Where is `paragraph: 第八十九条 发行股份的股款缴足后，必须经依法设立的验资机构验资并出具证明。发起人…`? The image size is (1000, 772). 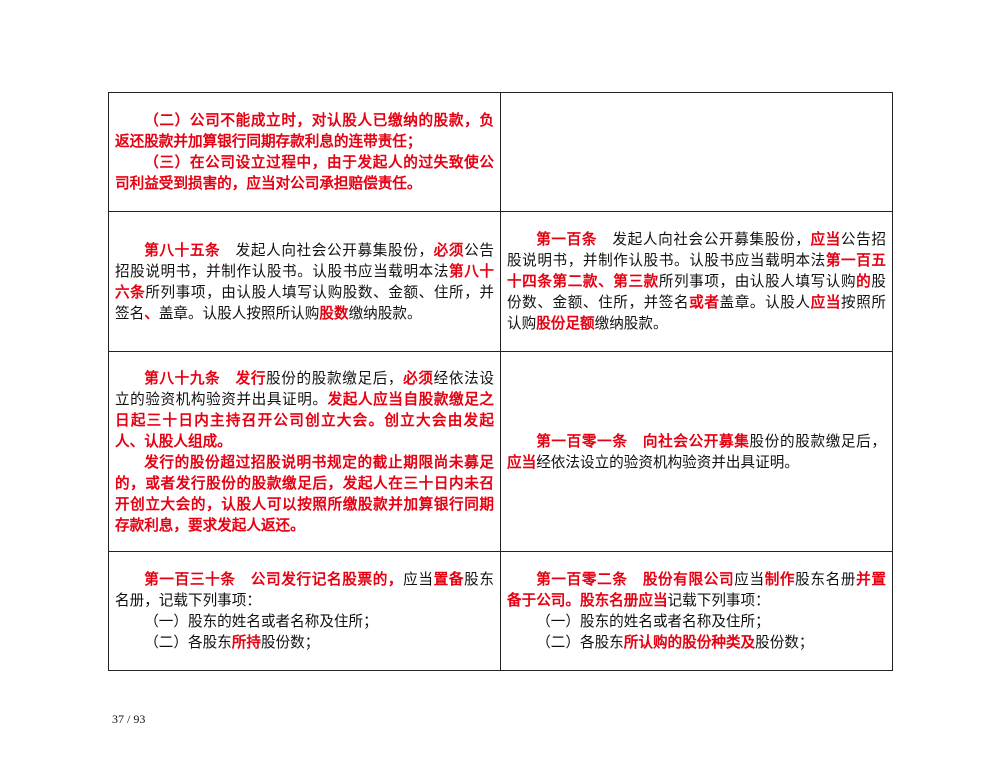 paragraph: 第八十九条 发行股份的股款缴足后，必须经依法设立的验资机构验资并出具证明。发起人… is located at coordinates (304, 410).